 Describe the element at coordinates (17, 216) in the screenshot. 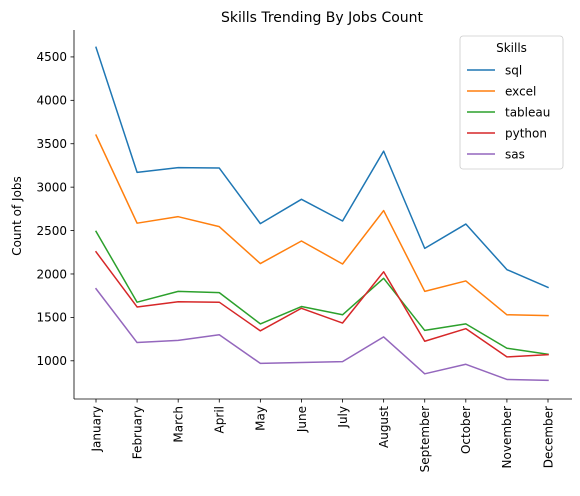

I see `y-axis-label: Count of Jobs` at that location.